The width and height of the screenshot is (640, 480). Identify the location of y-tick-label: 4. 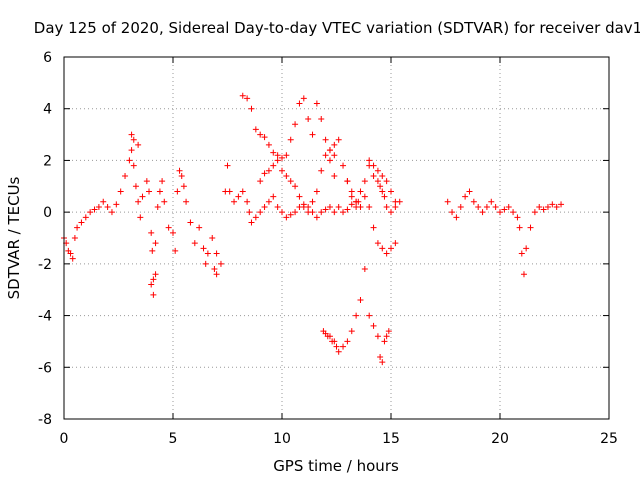
(47, 110).